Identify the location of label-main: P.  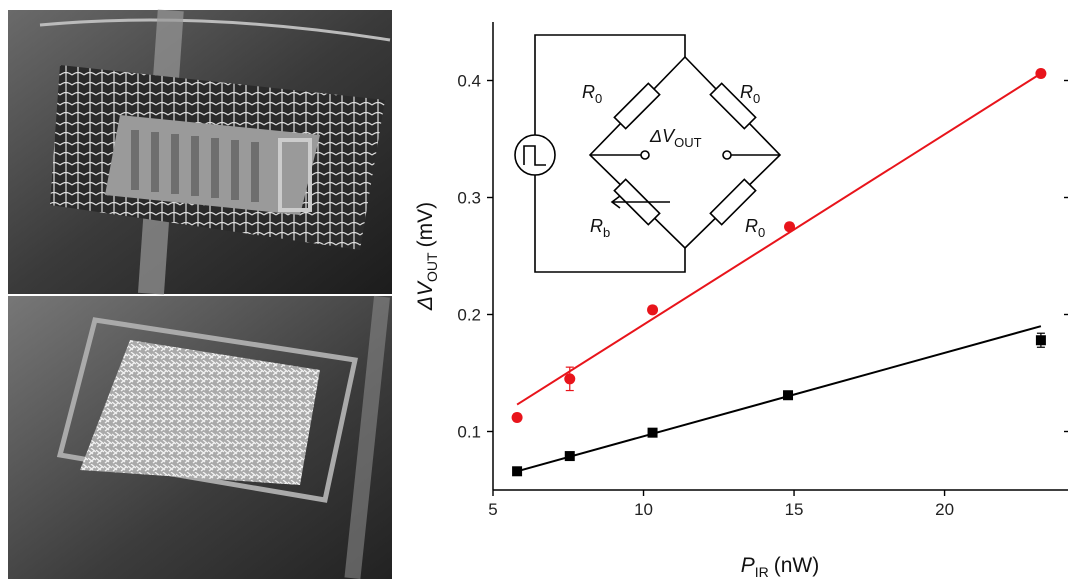
(748, 565).